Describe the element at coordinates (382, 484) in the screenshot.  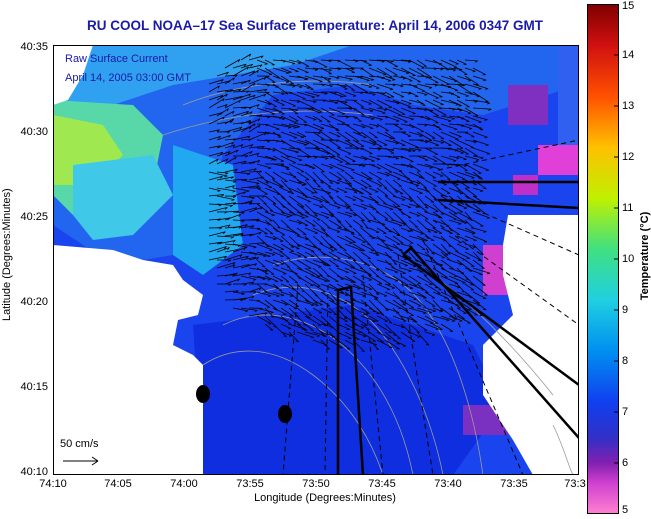
I see `x-tick-label: 73:45` at that location.